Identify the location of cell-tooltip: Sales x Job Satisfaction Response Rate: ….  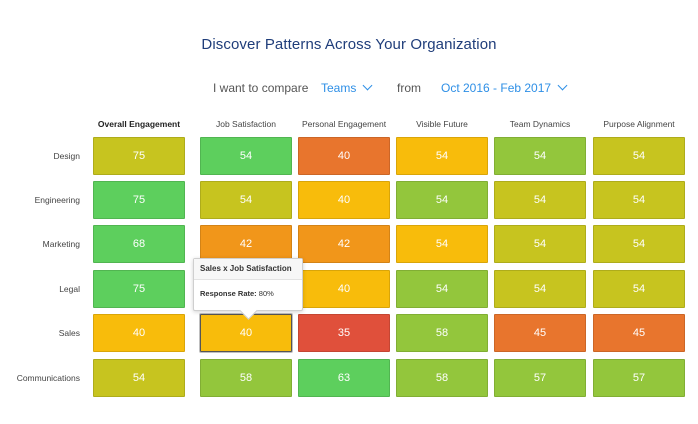
(248, 289).